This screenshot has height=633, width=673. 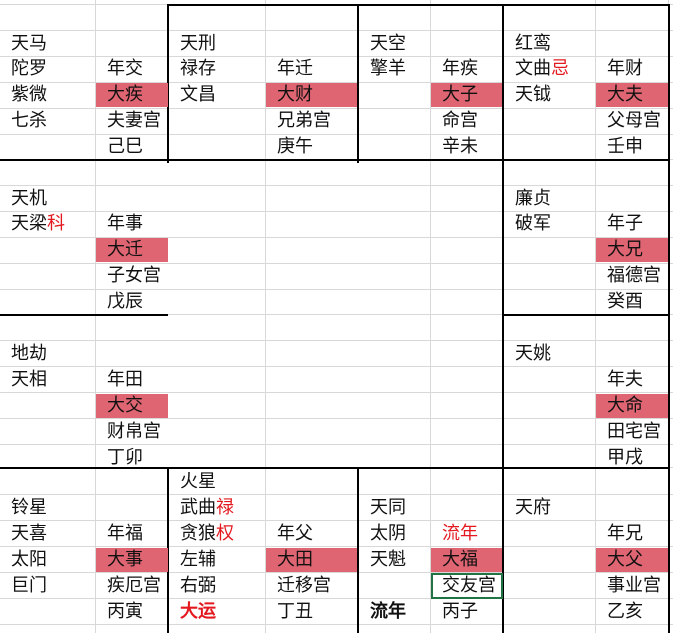 What do you see at coordinates (388, 43) in the screenshot?
I see `star-cell: 天空` at bounding box center [388, 43].